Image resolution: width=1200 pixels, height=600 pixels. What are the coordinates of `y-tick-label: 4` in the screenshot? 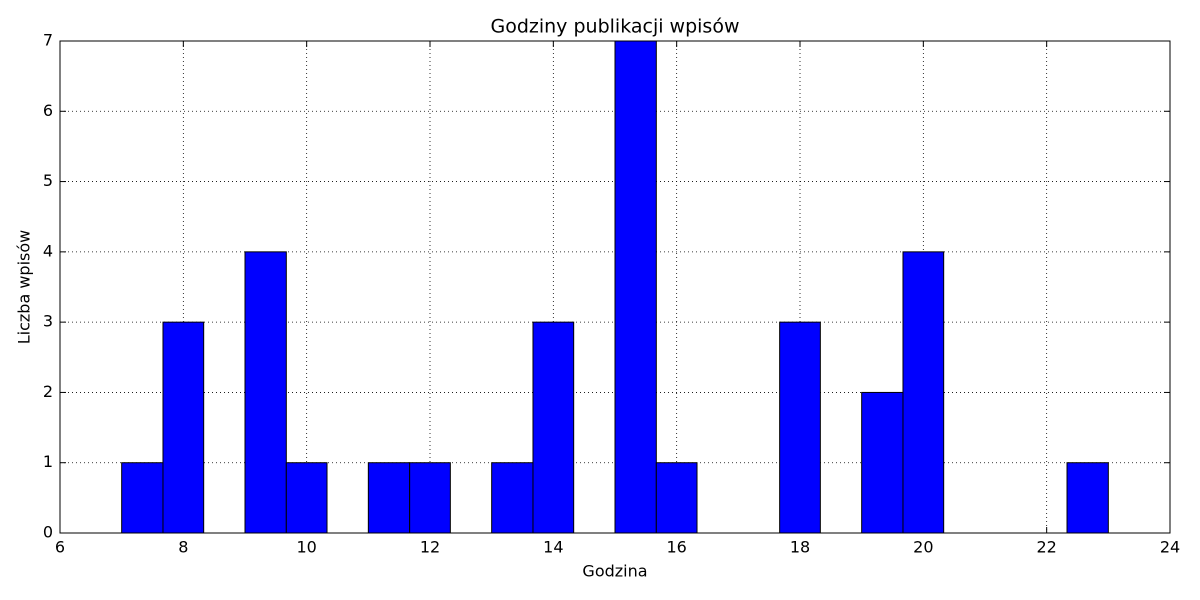 It's located at (48, 250).